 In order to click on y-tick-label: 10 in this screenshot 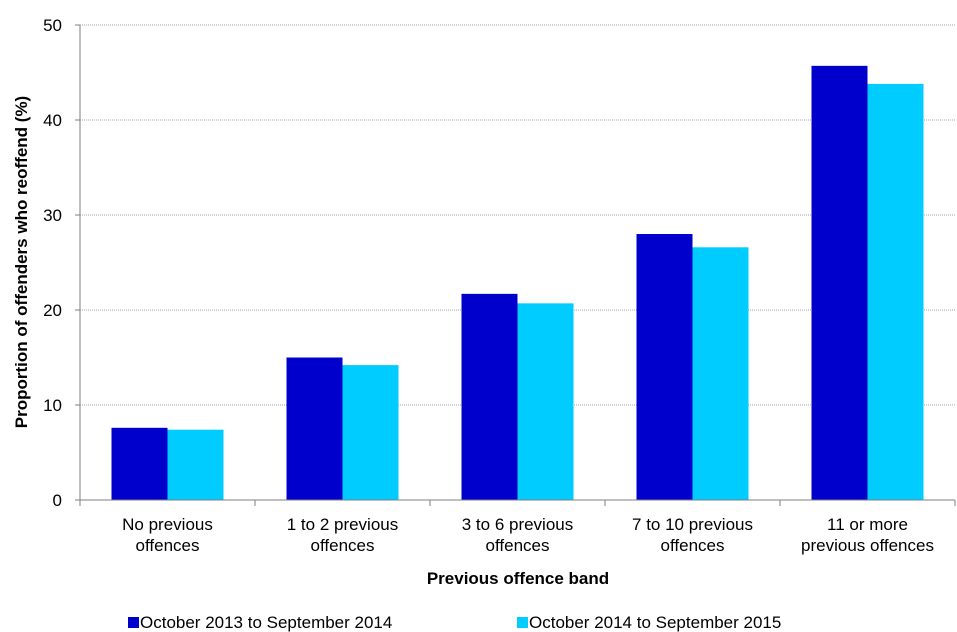, I will do `click(52, 405)`.